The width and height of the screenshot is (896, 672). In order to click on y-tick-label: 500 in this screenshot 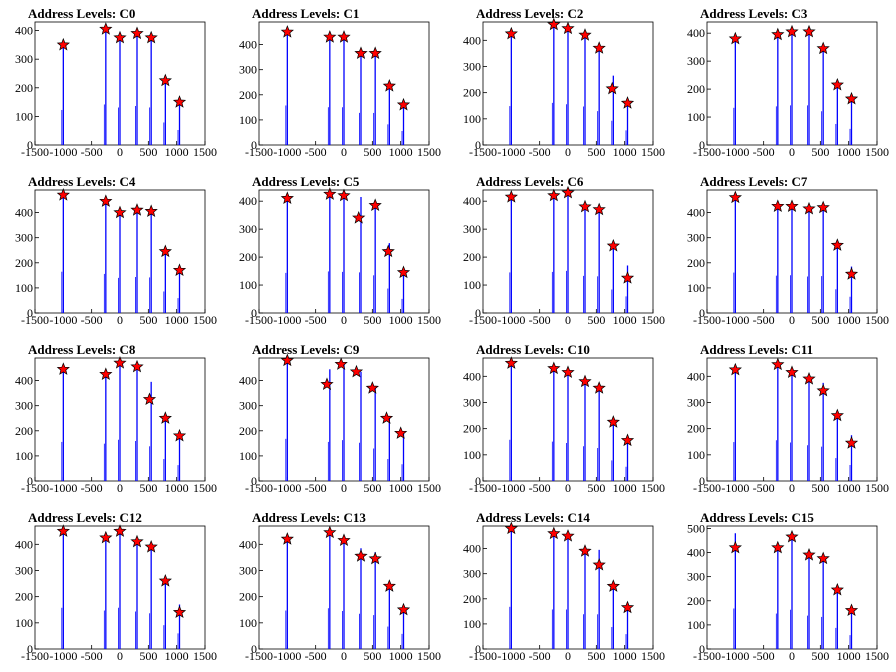, I will do `click(696, 528)`.